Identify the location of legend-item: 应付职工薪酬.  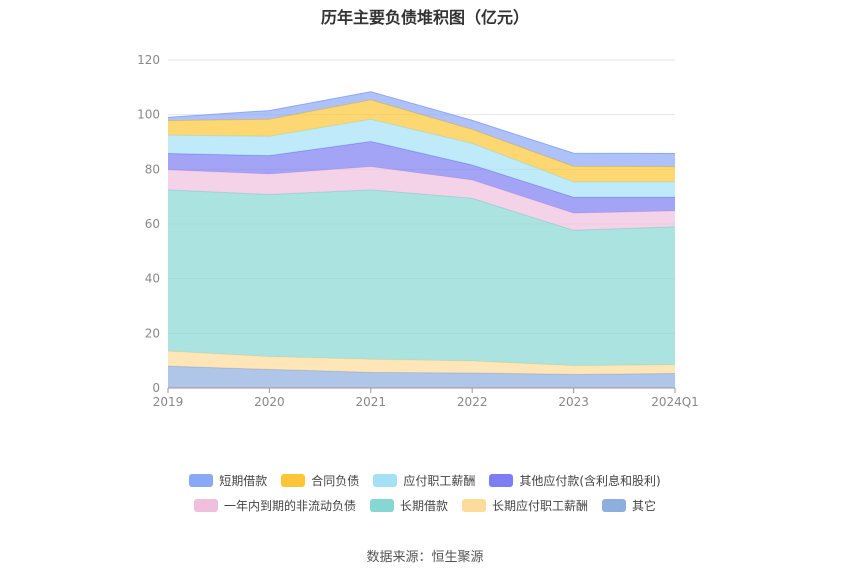
(424, 480).